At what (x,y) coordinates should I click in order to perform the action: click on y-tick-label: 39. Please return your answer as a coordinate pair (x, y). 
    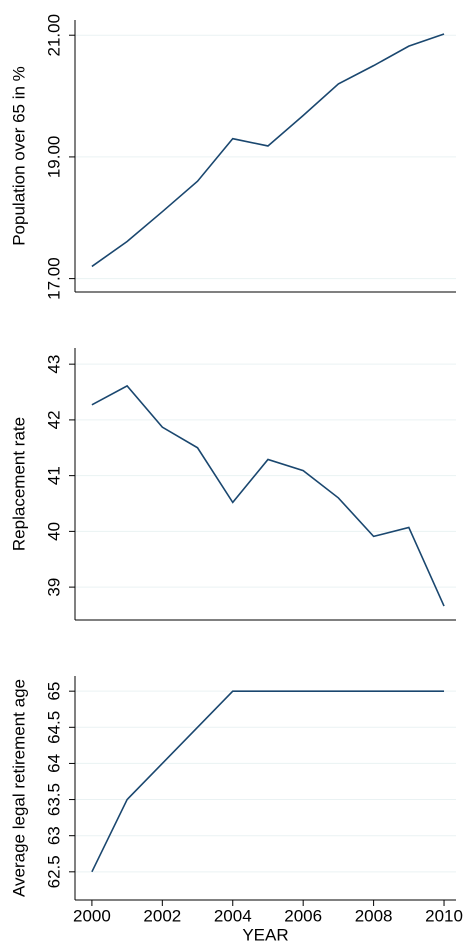
    Looking at the image, I should click on (53, 587).